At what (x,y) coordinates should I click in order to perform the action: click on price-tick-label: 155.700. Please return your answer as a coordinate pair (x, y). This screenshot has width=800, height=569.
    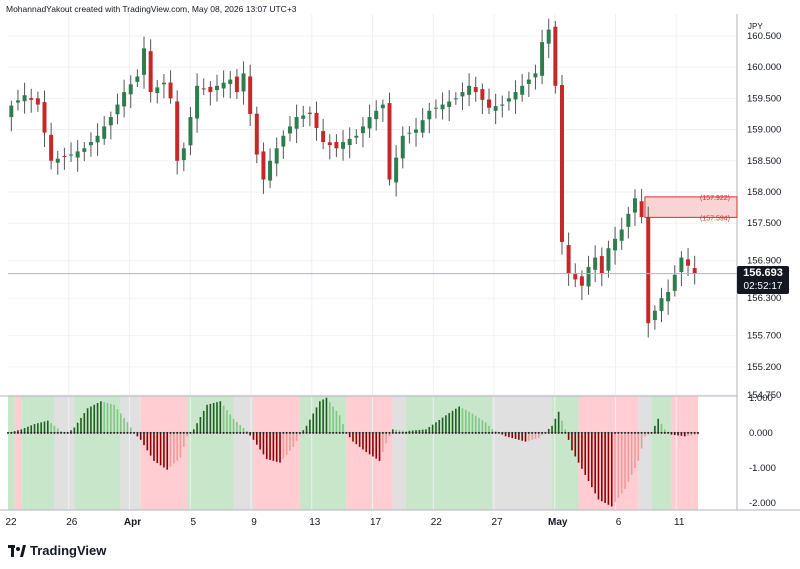
    Looking at the image, I should click on (764, 336).